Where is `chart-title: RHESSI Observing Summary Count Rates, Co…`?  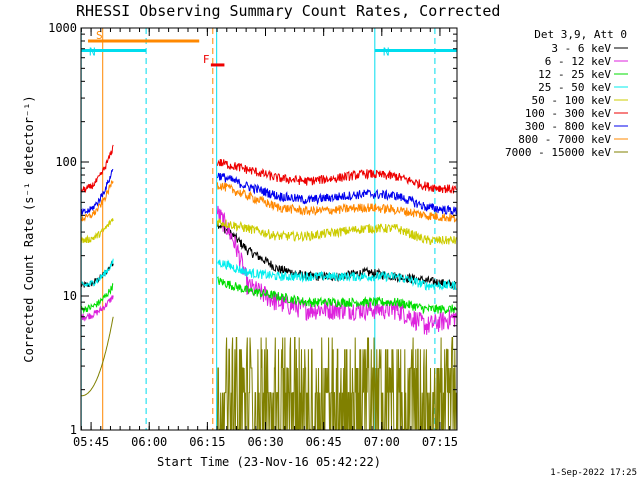 chart-title: RHESSI Observing Summary Count Rates, Co… is located at coordinates (288, 11).